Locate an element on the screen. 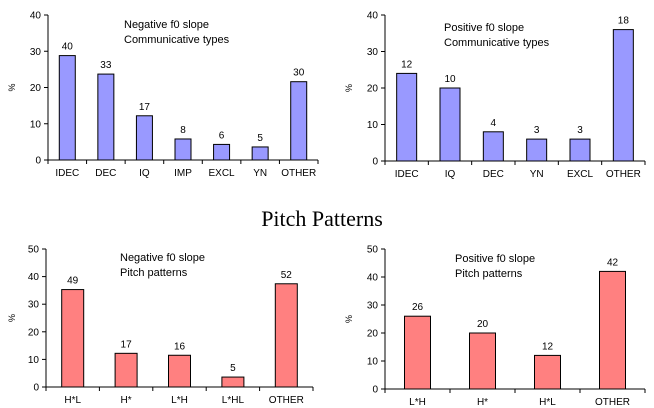 The width and height of the screenshot is (654, 408). data-label: 42 is located at coordinates (613, 262).